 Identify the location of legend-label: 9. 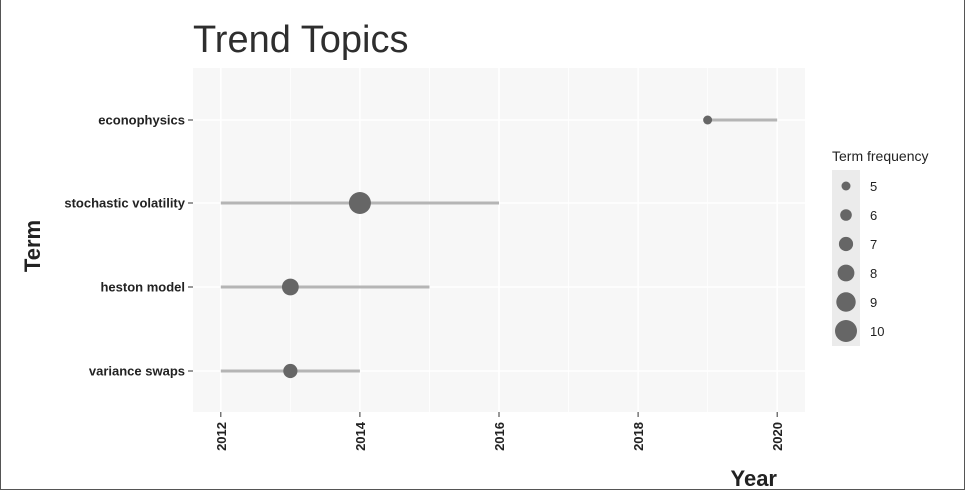
(873, 302).